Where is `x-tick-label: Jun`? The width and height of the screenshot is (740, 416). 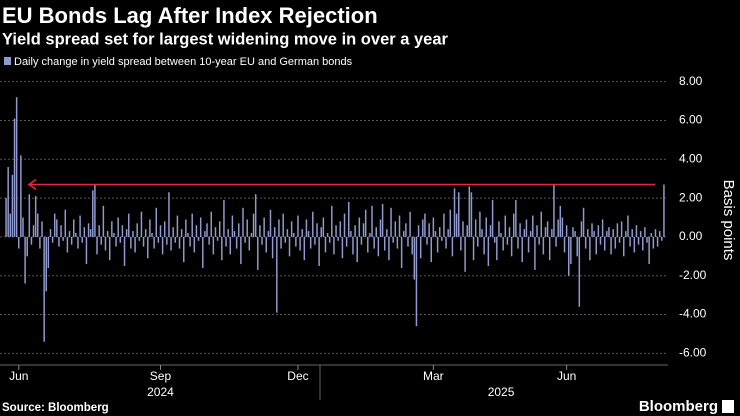 x-tick-label: Jun is located at coordinates (18, 376).